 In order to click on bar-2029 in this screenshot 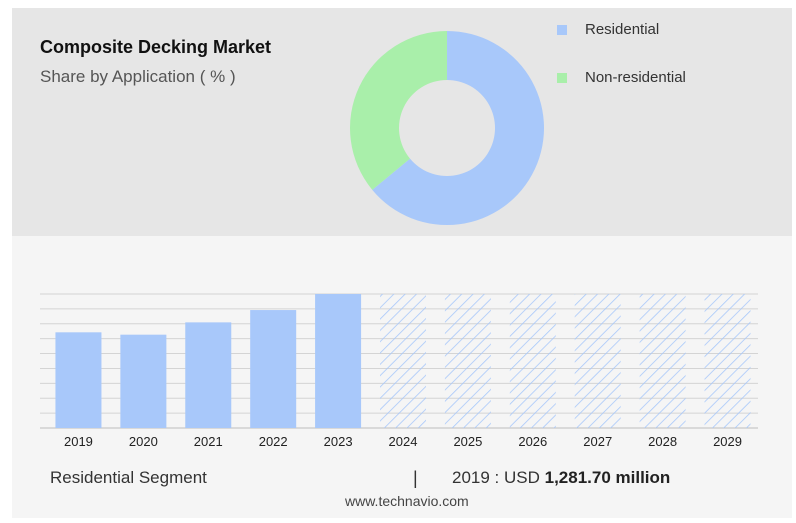, I will do `click(727, 361)`.